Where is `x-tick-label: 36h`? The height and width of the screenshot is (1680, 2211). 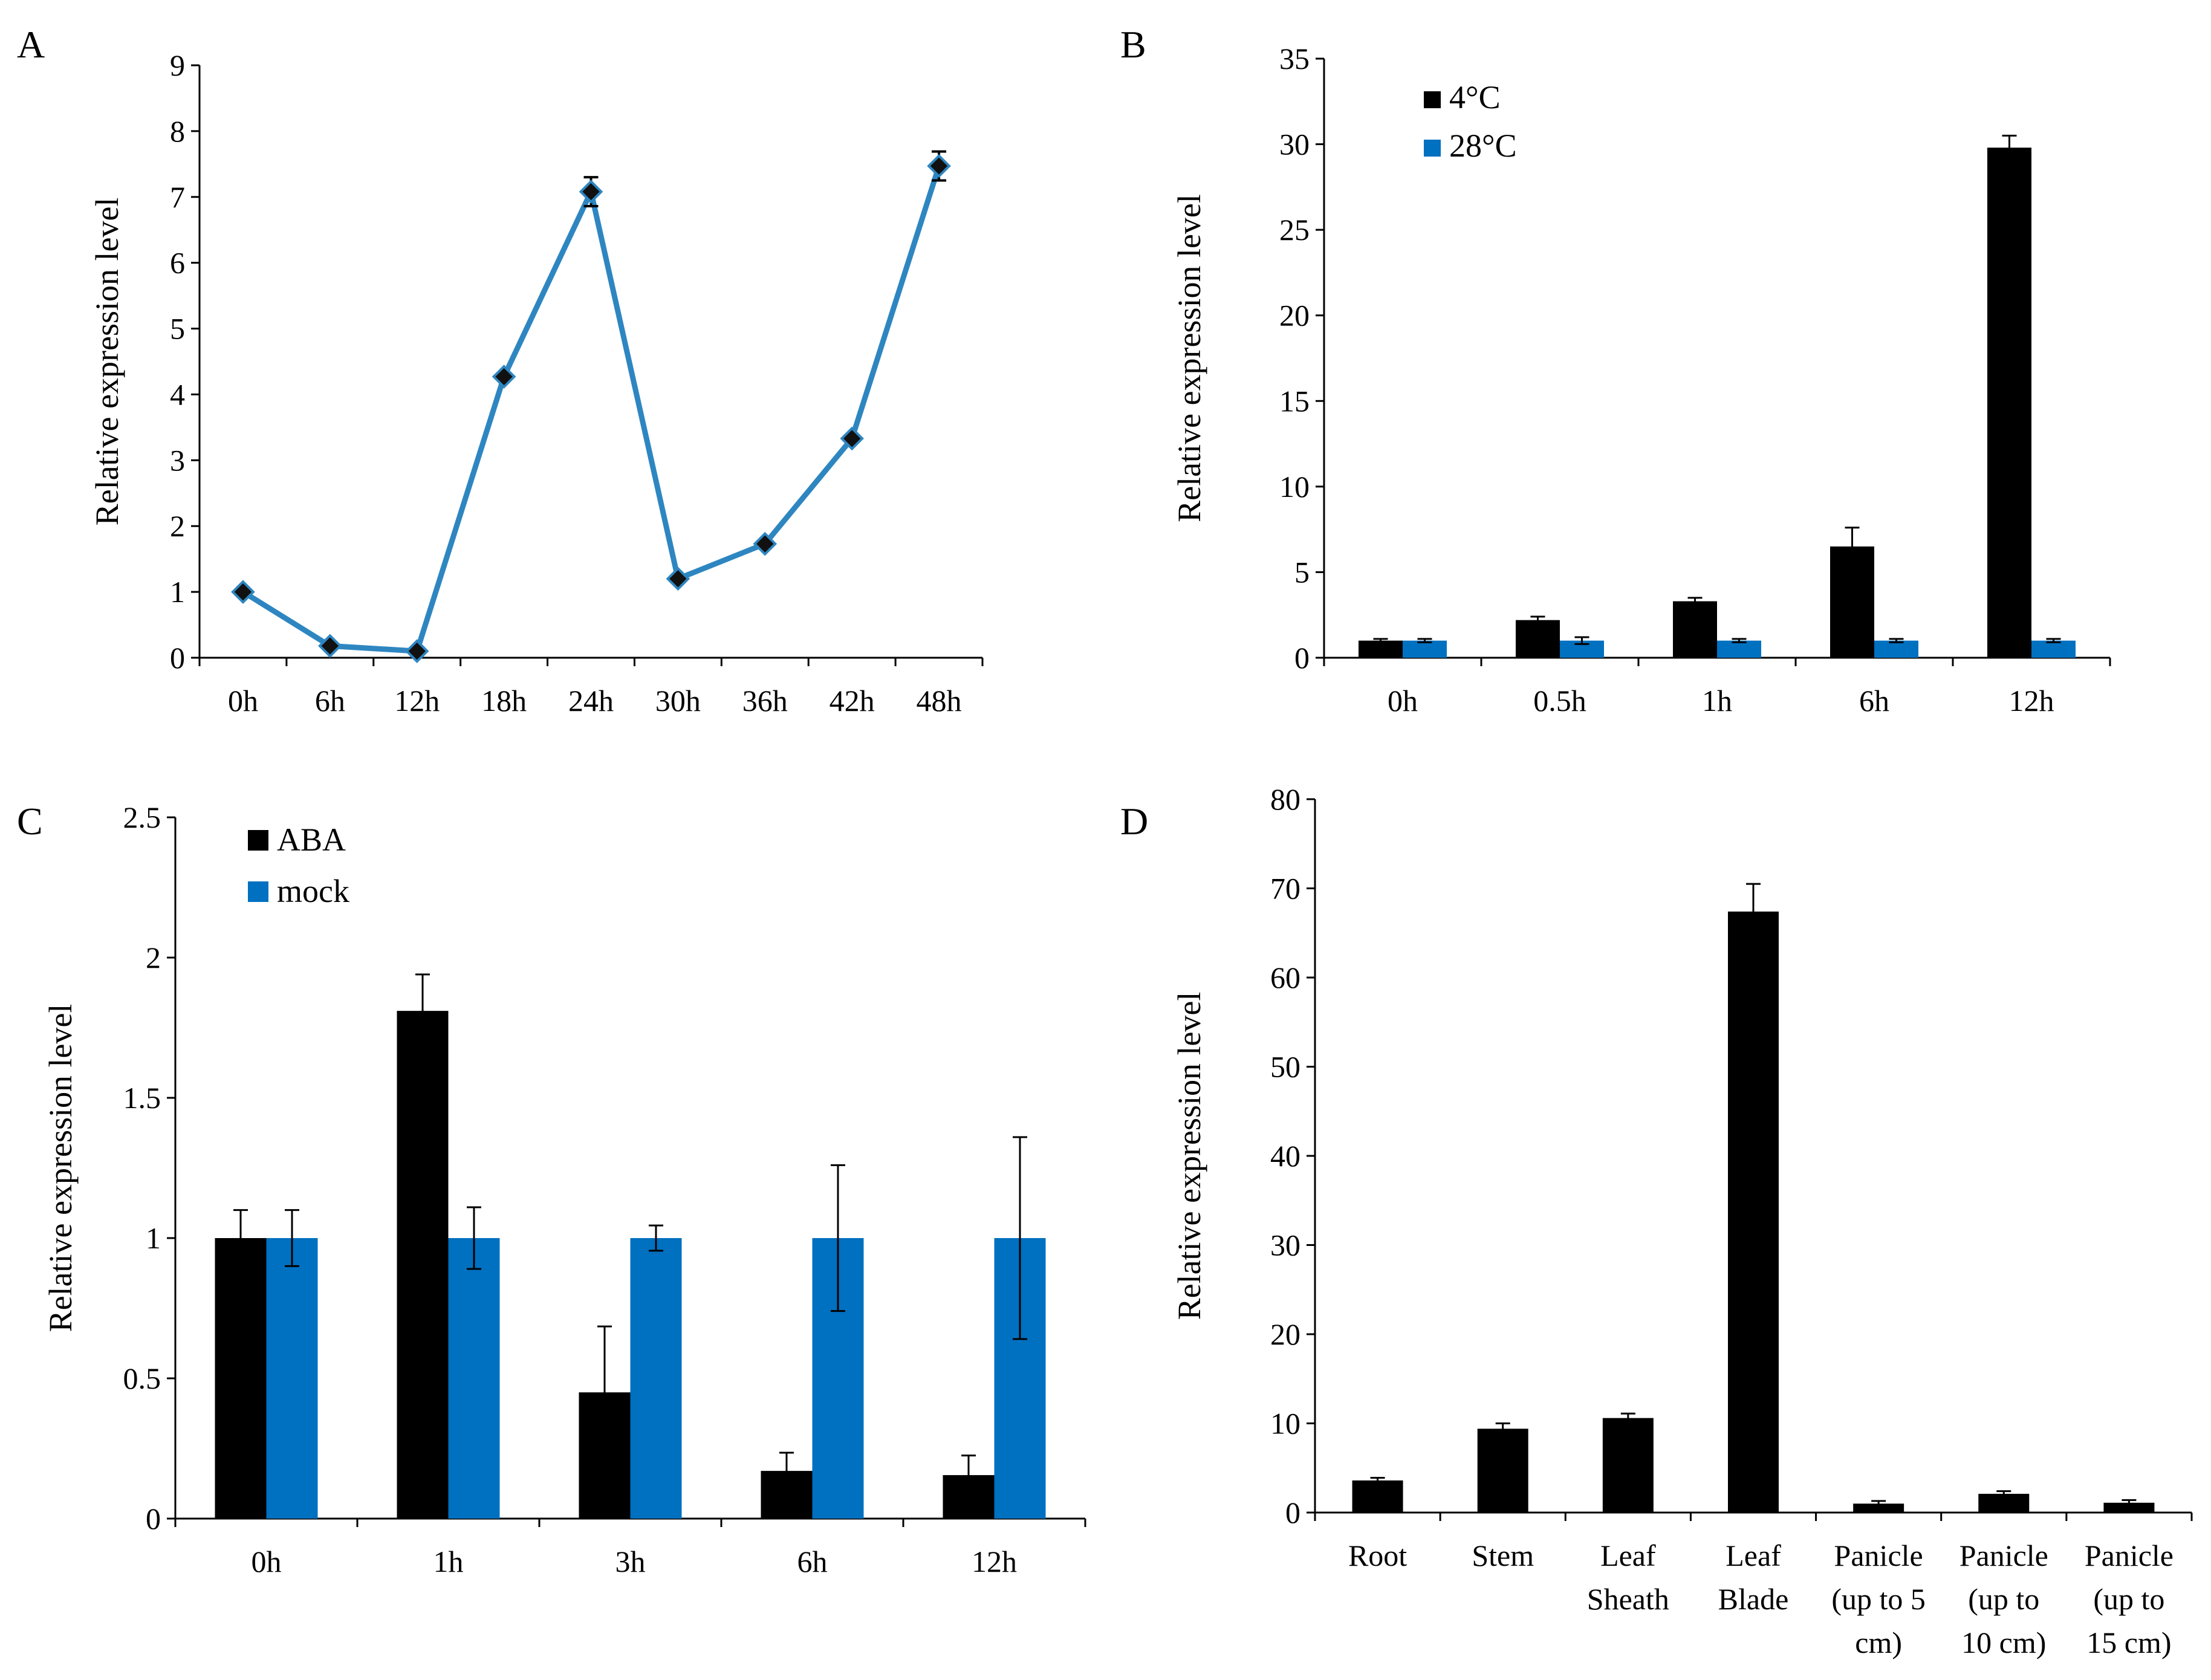 x-tick-label: 36h is located at coordinates (765, 701).